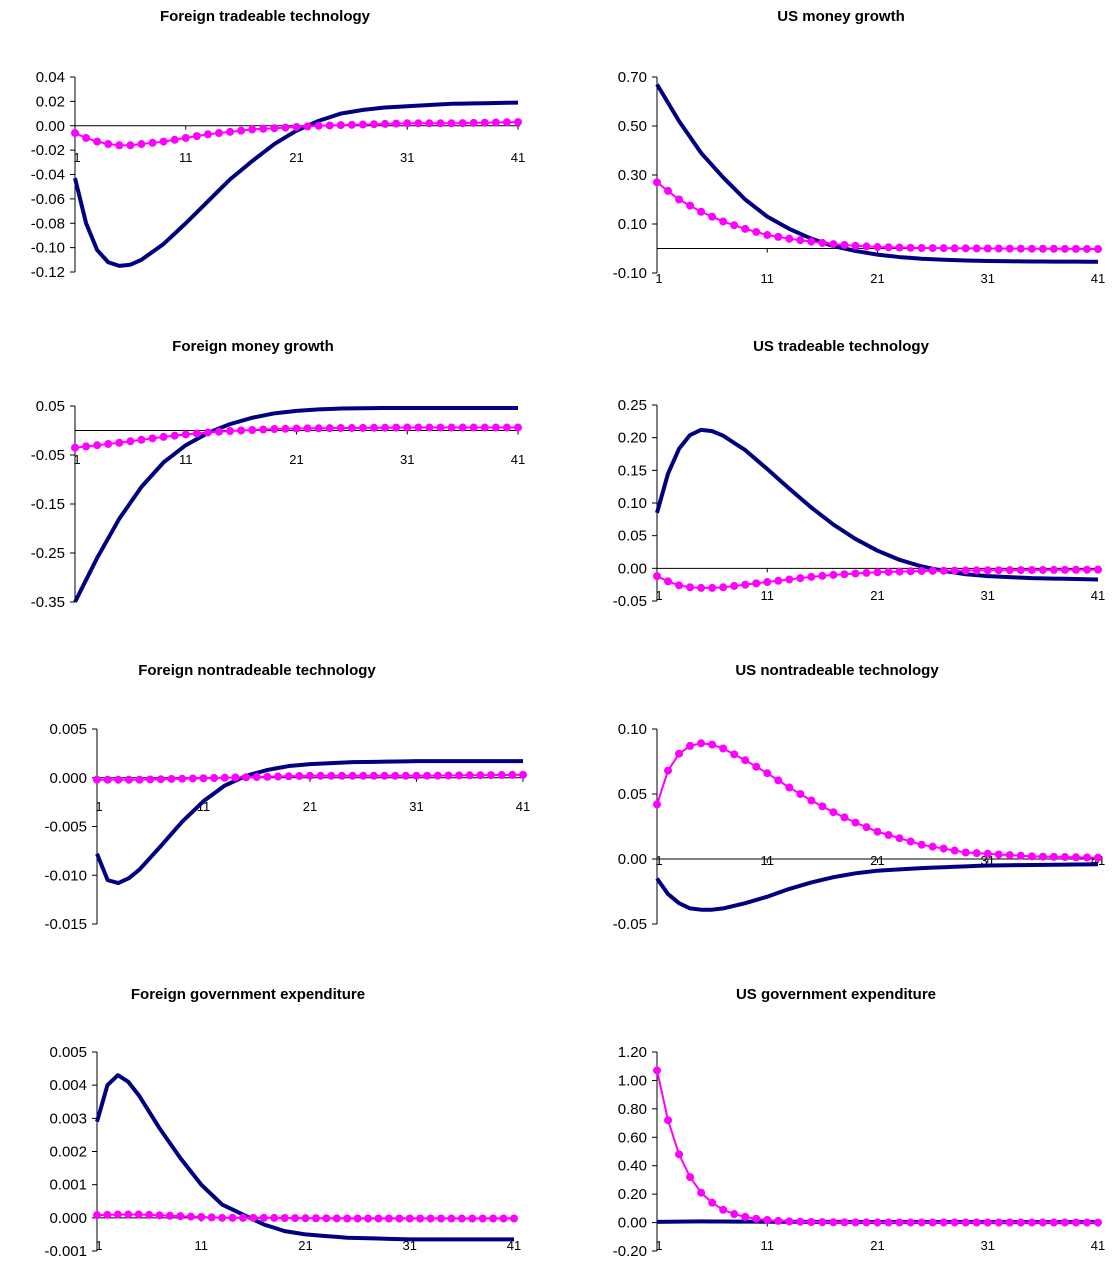 Image resolution: width=1112 pixels, height=1271 pixels. I want to click on y-tick-label: 0.40, so click(632, 1166).